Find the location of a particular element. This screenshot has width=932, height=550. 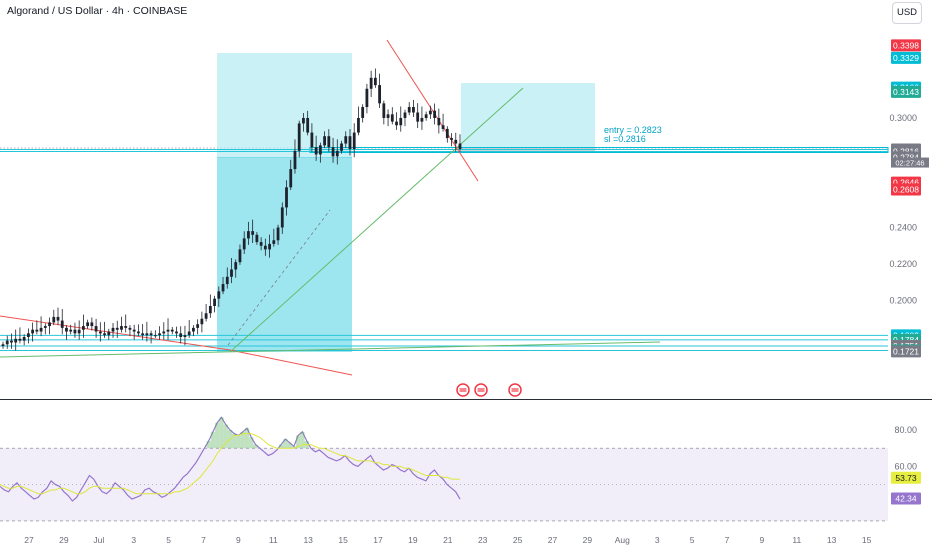

price-tag-label: 0.3329 is located at coordinates (906, 58).